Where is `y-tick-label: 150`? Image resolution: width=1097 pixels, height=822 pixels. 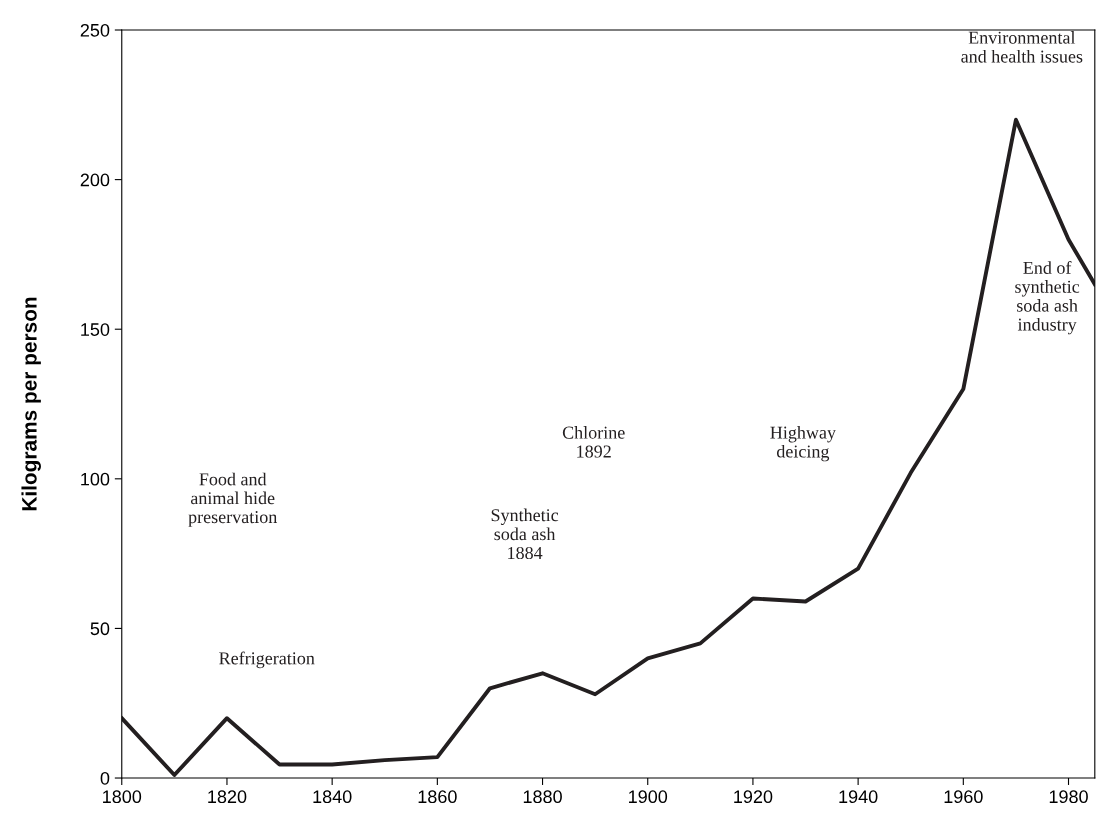 y-tick-label: 150 is located at coordinates (95, 329).